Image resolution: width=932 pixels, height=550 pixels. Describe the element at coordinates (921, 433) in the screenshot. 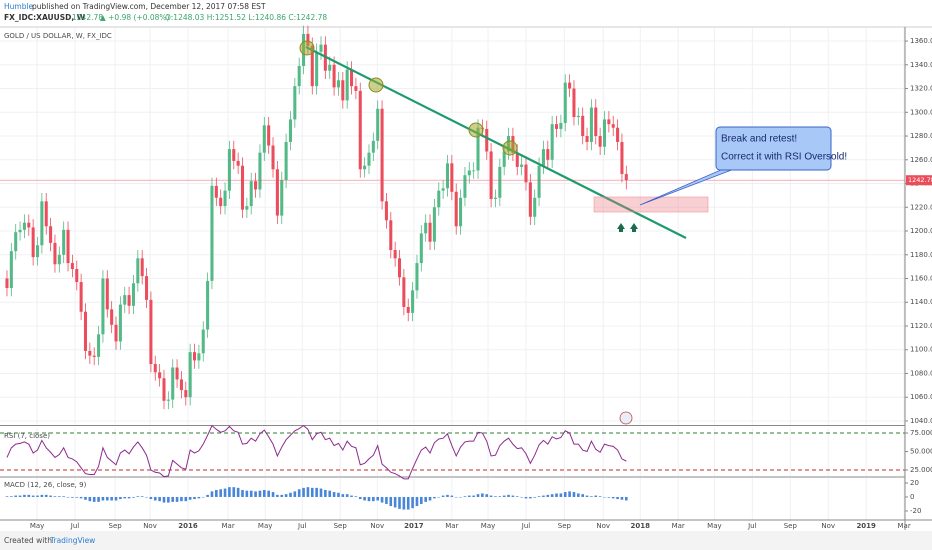

I see `y-tick-label: 75.0000` at that location.